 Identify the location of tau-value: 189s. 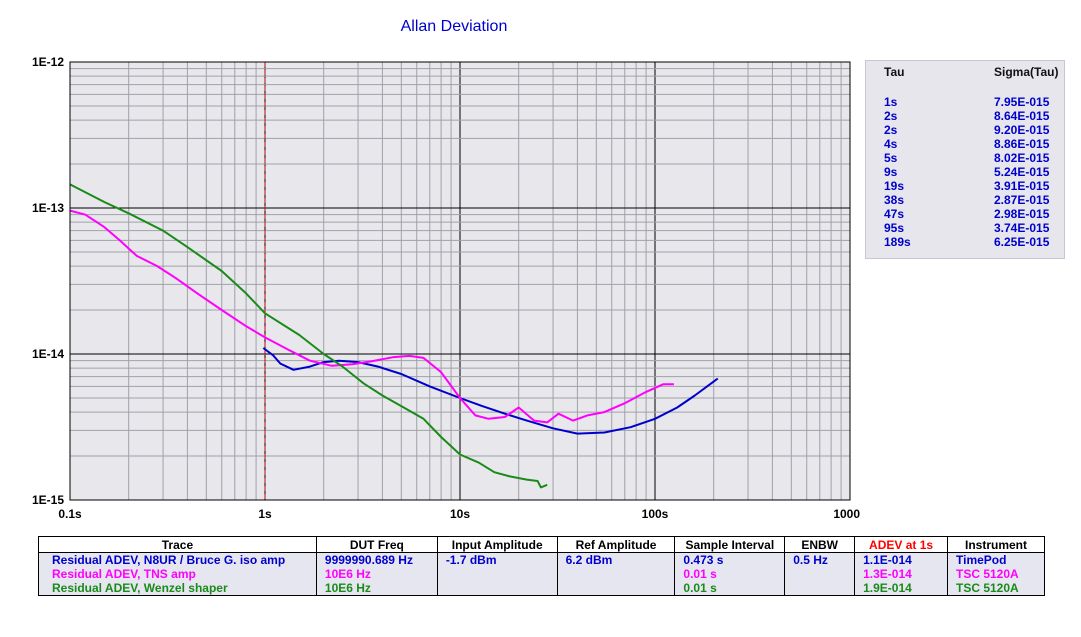
(897, 242).